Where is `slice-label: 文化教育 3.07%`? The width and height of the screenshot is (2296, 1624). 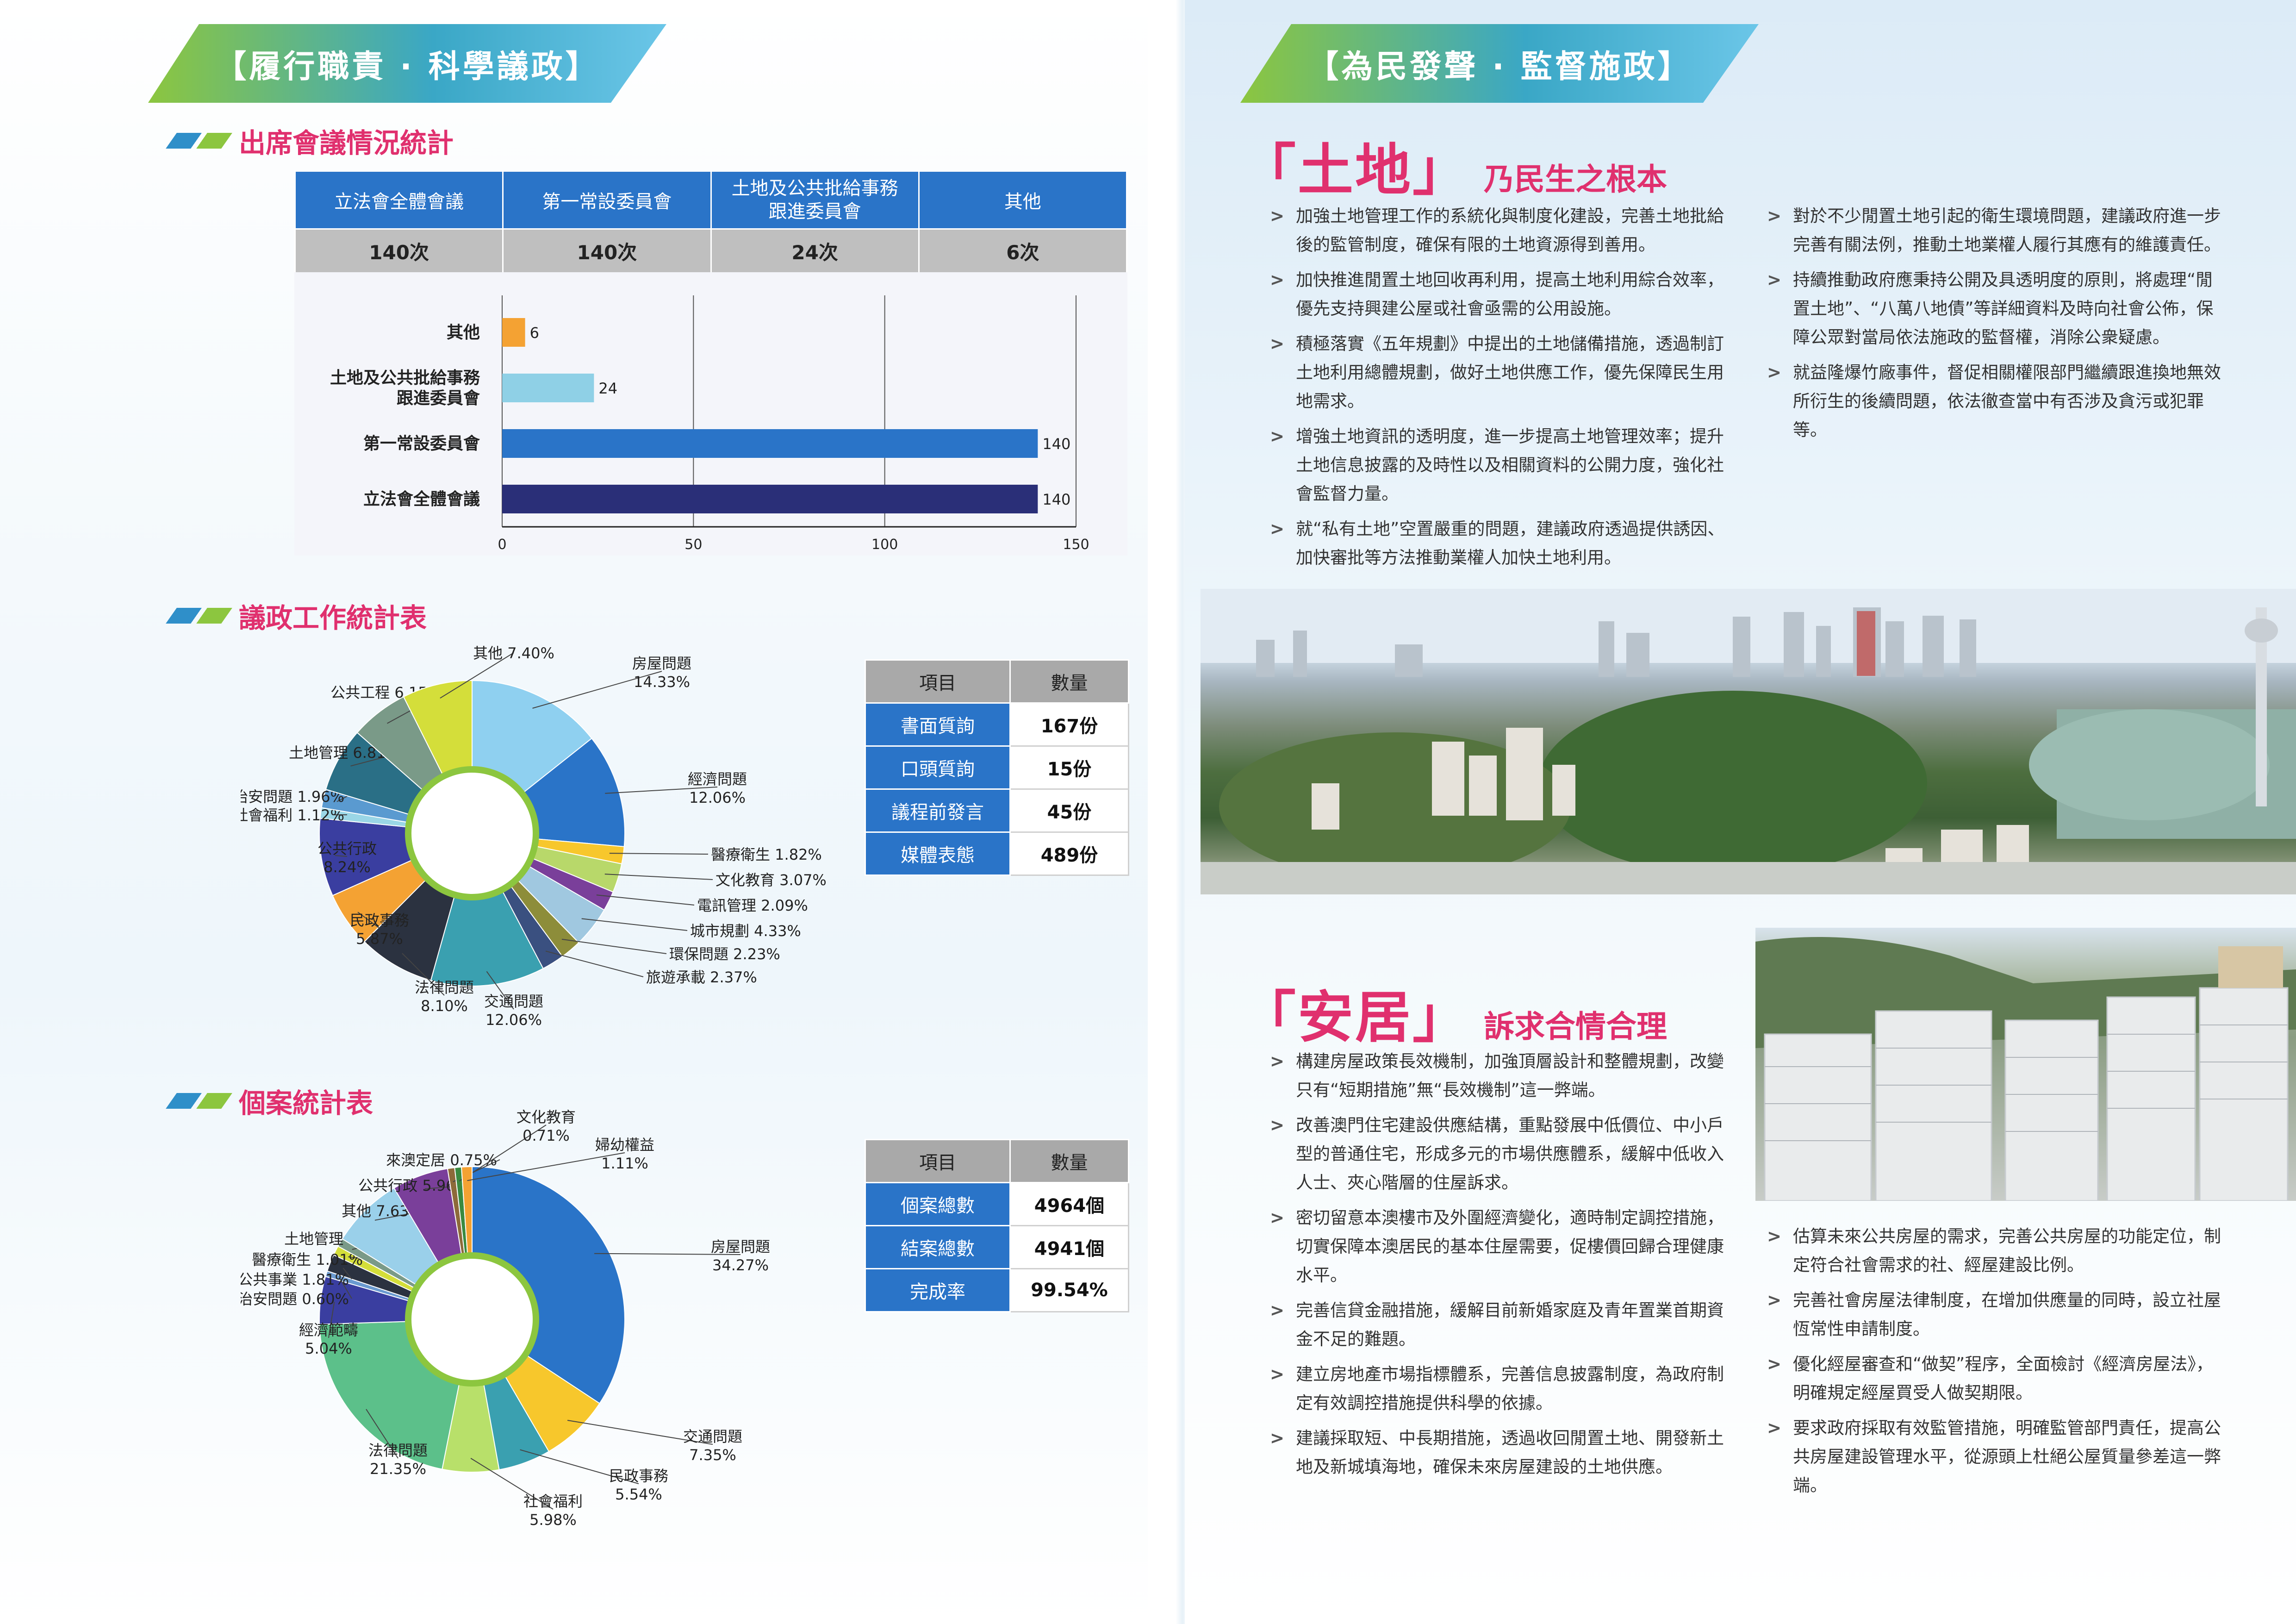 slice-label: 文化教育 3.07% is located at coordinates (771, 880).